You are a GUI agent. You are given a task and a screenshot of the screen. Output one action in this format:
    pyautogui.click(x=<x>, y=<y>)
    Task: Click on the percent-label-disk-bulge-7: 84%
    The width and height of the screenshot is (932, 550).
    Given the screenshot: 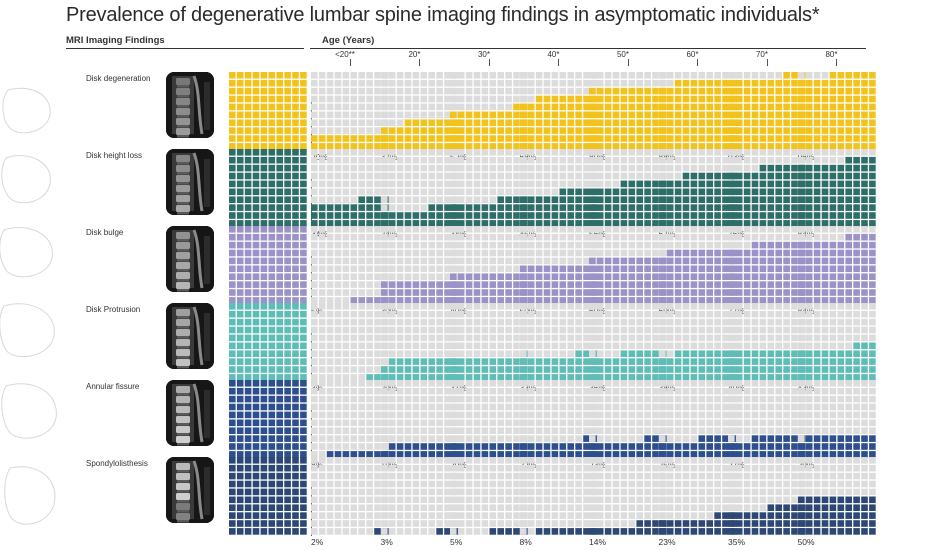 What is the action you would take?
    pyautogui.click(x=806, y=310)
    